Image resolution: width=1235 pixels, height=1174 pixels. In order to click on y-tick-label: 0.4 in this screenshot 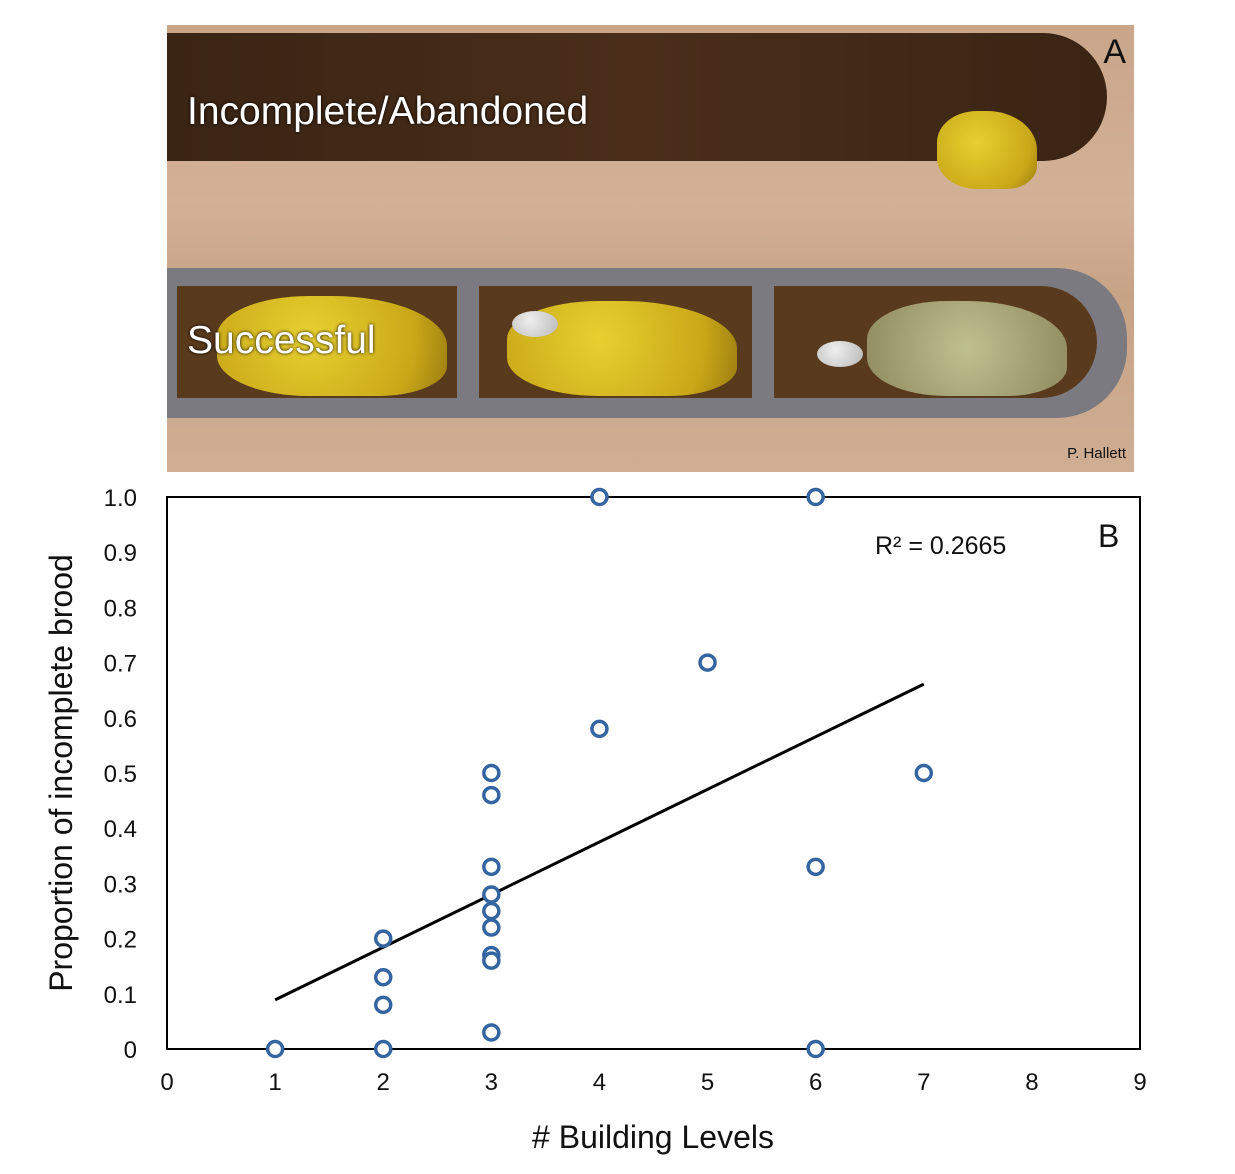, I will do `click(120, 829)`.